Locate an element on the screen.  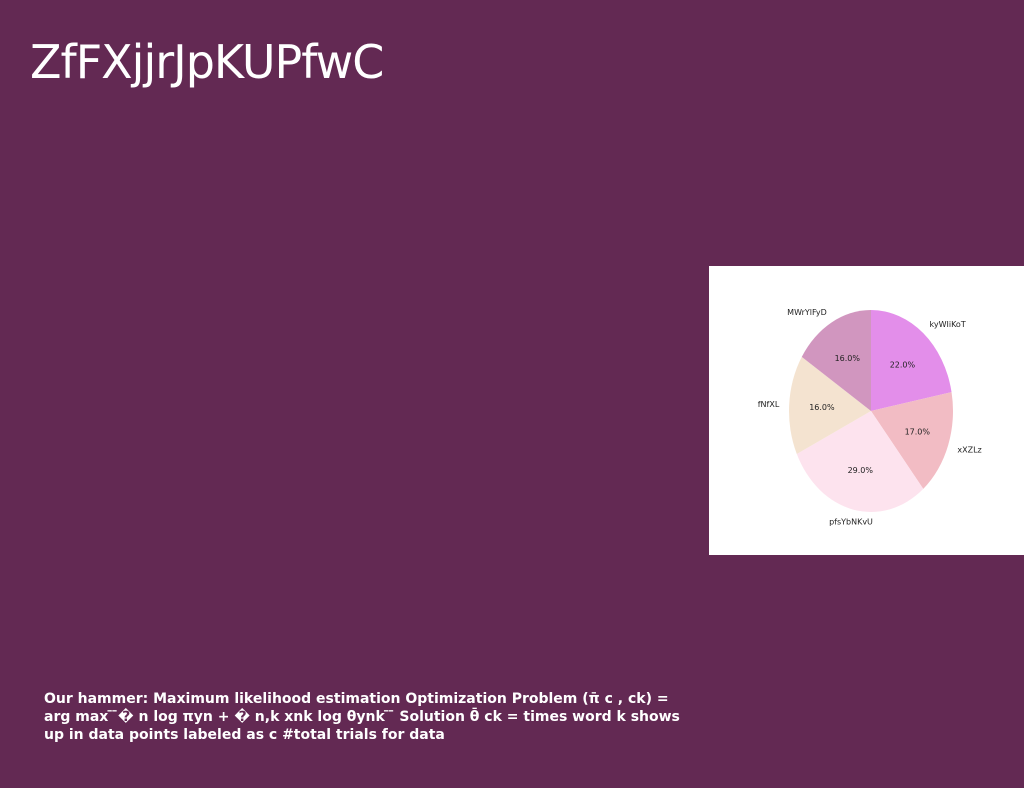
pie-percent-labels: 22.0% 17.0% 29.0% 16.0% 16.0% is located at coordinates (869, 414).